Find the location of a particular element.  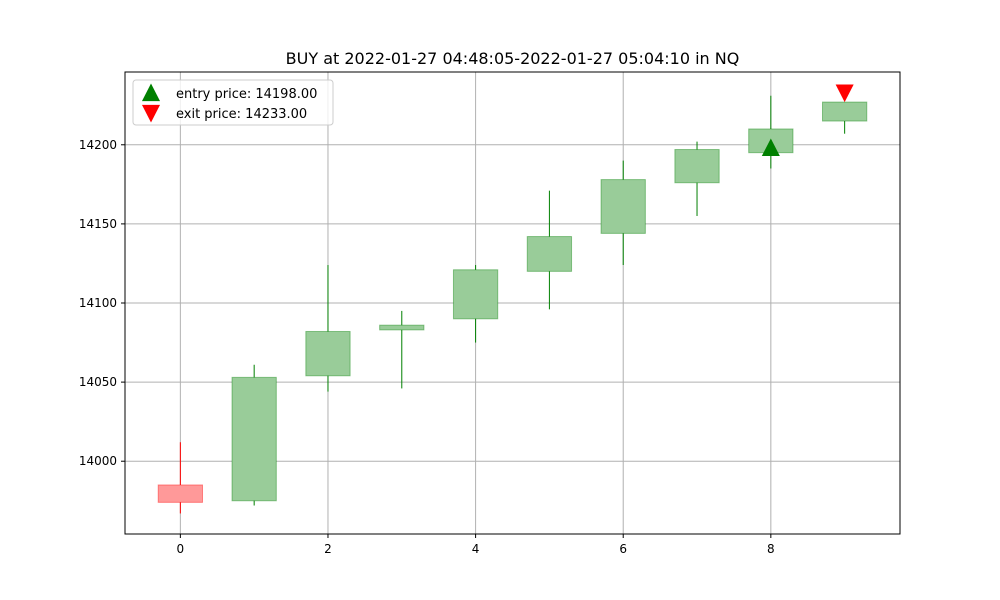

legend-box is located at coordinates (233, 102).